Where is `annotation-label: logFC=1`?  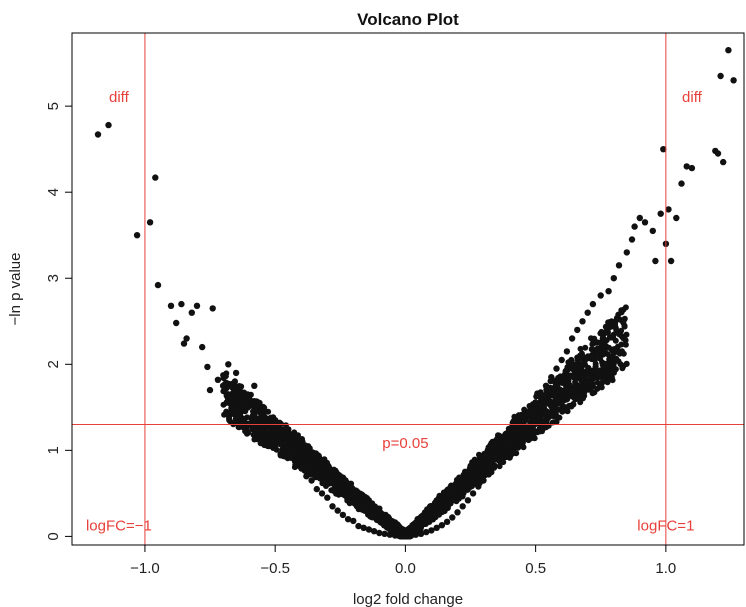
annotation-label: logFC=1 is located at coordinates (665, 526).